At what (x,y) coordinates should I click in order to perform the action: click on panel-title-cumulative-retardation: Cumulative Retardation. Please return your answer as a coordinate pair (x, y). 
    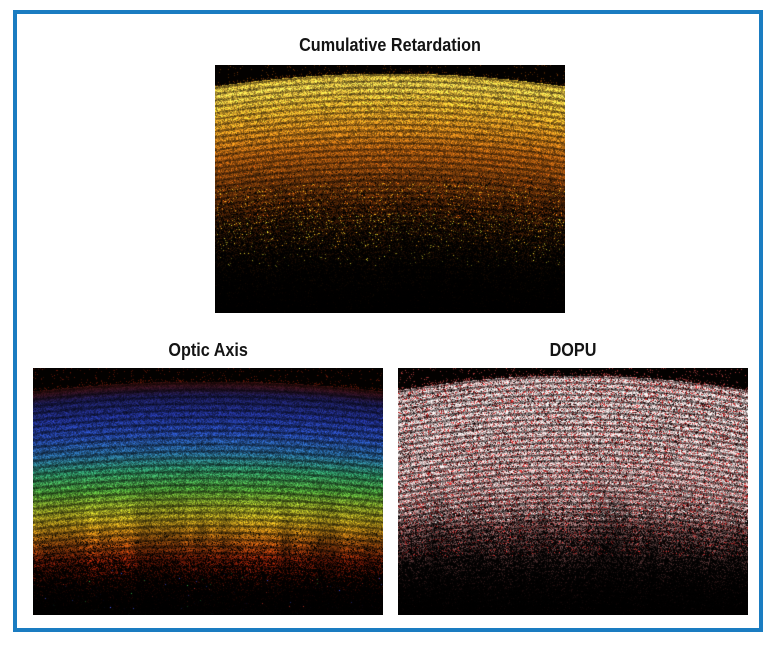
    Looking at the image, I should click on (390, 45).